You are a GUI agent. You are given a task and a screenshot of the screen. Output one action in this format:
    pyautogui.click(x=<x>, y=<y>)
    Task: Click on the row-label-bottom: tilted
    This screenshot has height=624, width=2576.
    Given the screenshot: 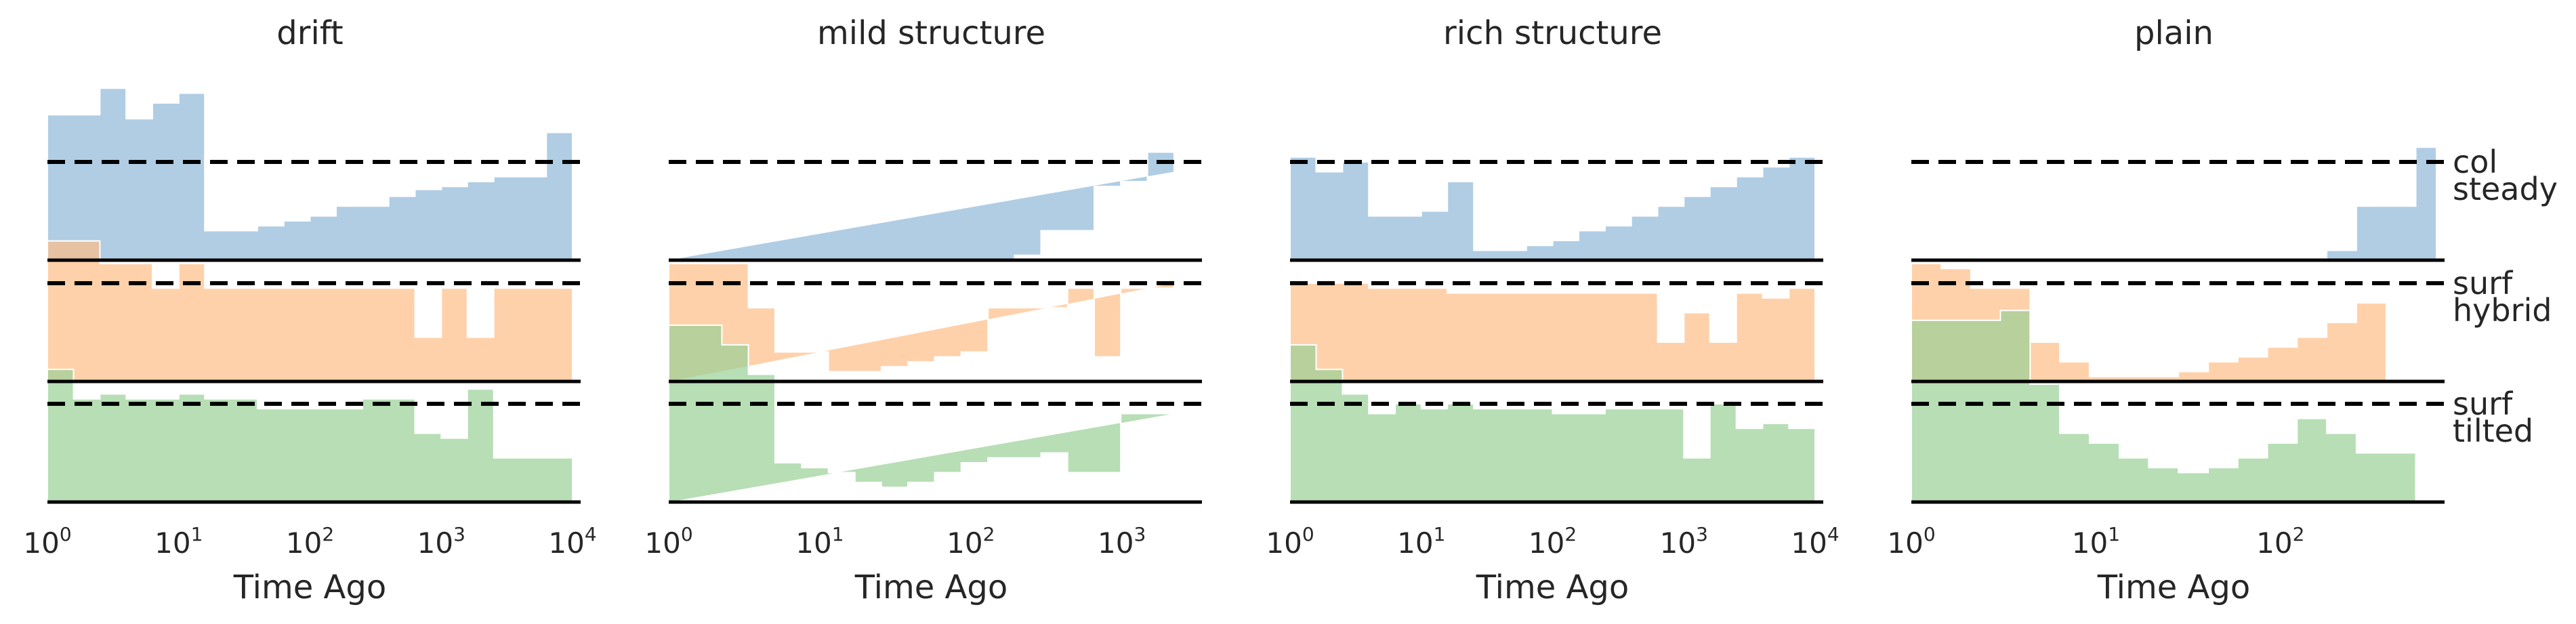 What is the action you would take?
    pyautogui.click(x=2493, y=431)
    